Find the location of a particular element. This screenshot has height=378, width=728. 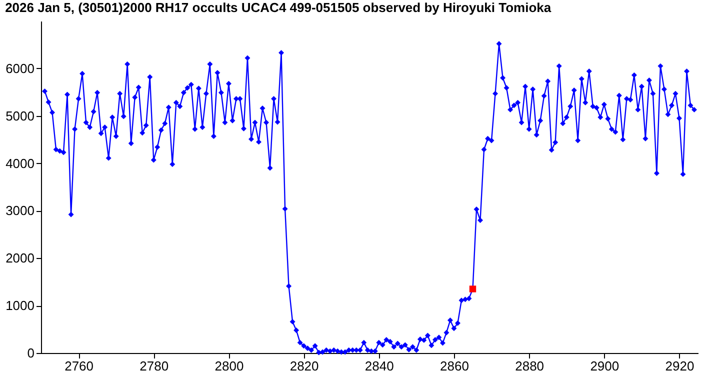

y-tick-label: 3000 is located at coordinates (20, 210).